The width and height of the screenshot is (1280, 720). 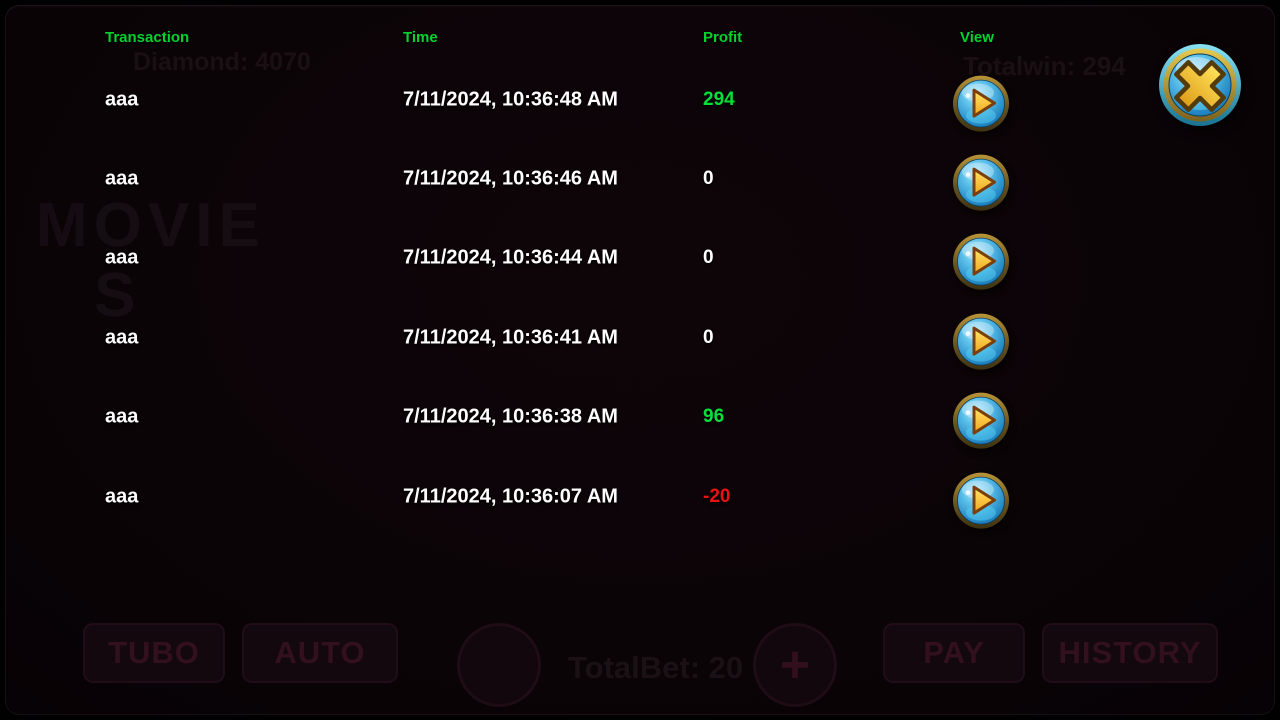 What do you see at coordinates (510, 496) in the screenshot?
I see `time-cell: 7/11/2024, 10:36:07 AM` at bounding box center [510, 496].